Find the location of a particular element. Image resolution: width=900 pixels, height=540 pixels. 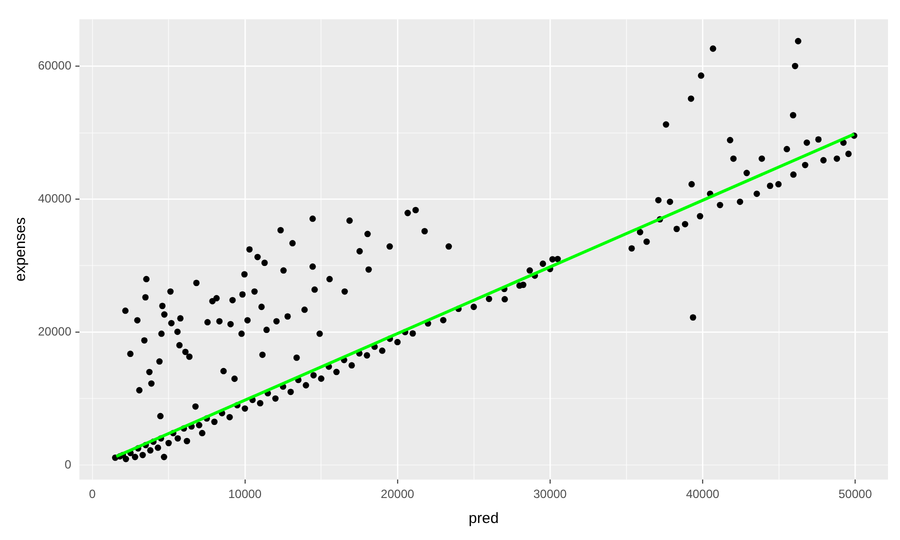

y-tick-label: 20000 is located at coordinates (55, 331).